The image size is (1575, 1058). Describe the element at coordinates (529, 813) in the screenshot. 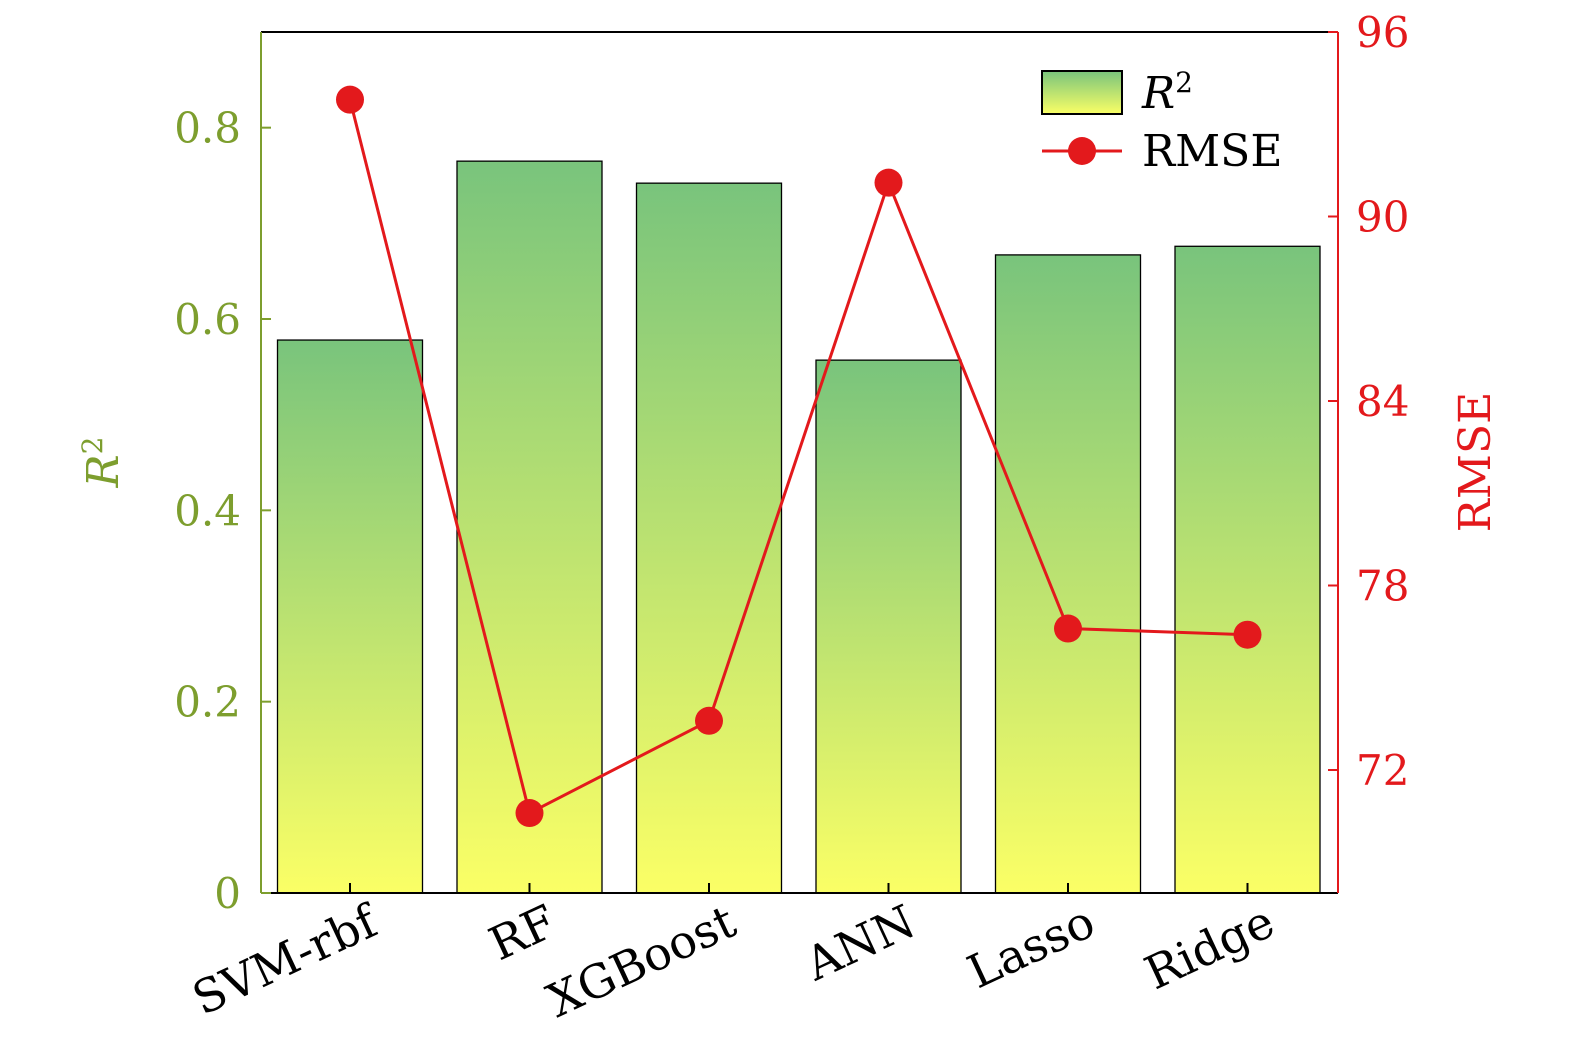

I see `rmse-point-rf` at that location.